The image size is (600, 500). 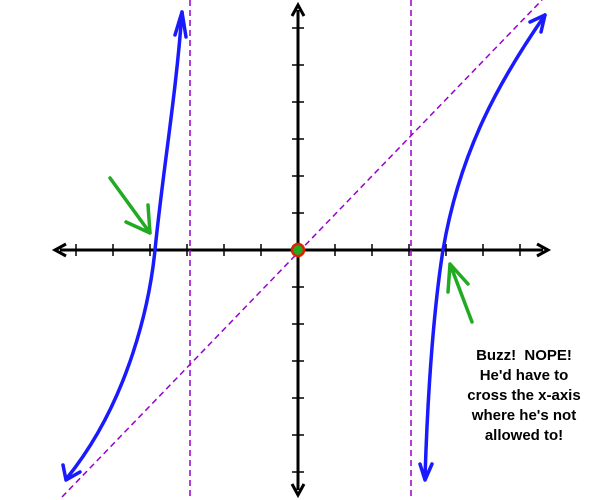 What do you see at coordinates (524, 355) in the screenshot?
I see `annotation-line: Buzz! NOPE!` at bounding box center [524, 355].